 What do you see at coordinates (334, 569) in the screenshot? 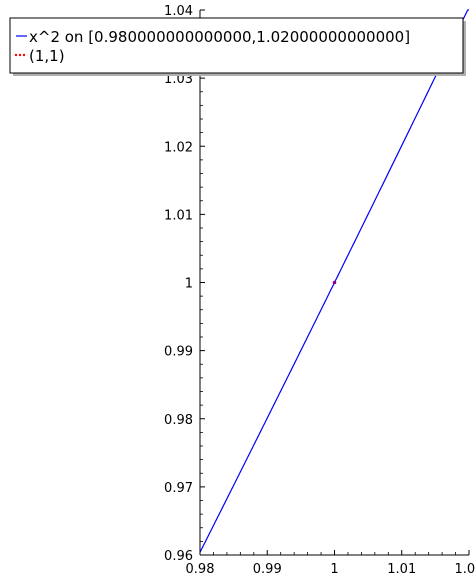
I see `x-tick-label: 1` at bounding box center [334, 569].